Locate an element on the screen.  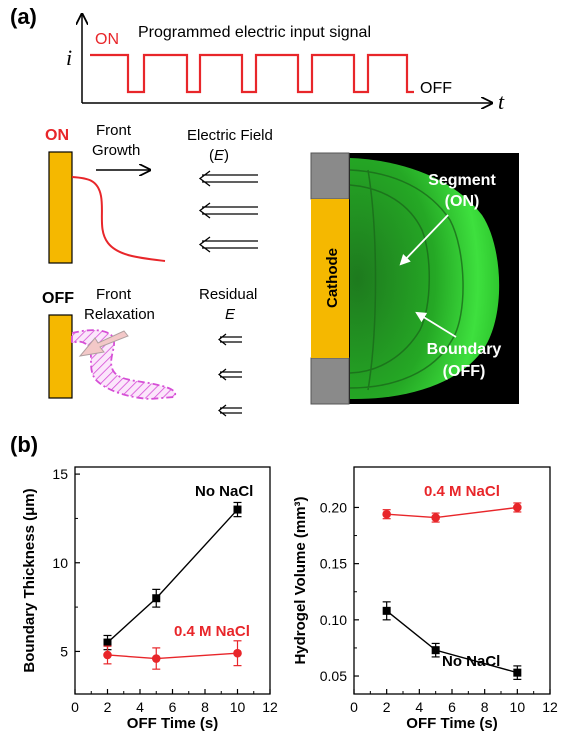
segment-label-line1: Segment is located at coordinates (462, 180).